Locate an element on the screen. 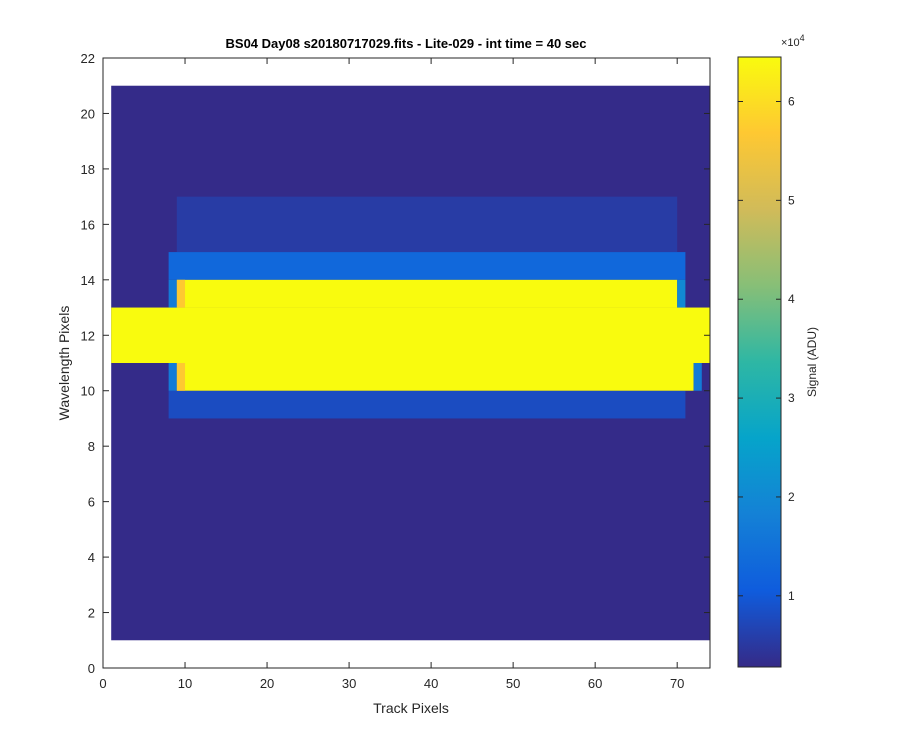 This screenshot has width=900, height=750. y-tick-label: 10 is located at coordinates (88, 391).